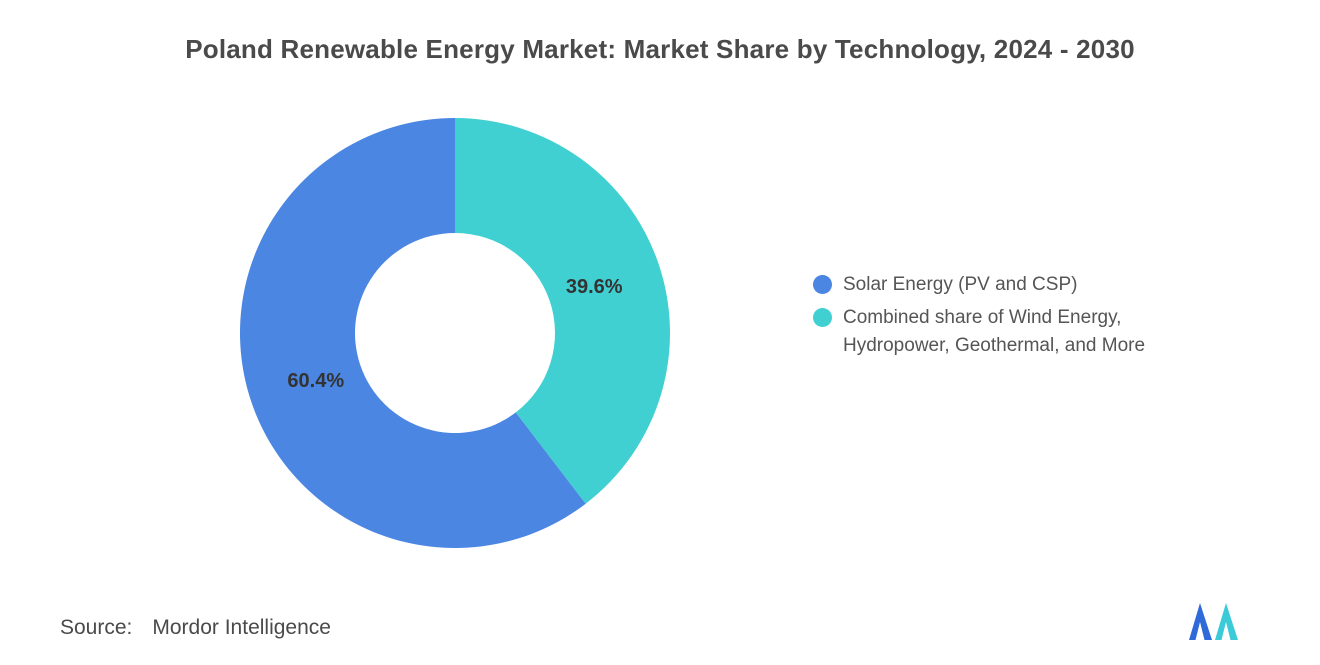  Describe the element at coordinates (1213, 621) in the screenshot. I see `mordor-intelligence-logo-icon` at that location.